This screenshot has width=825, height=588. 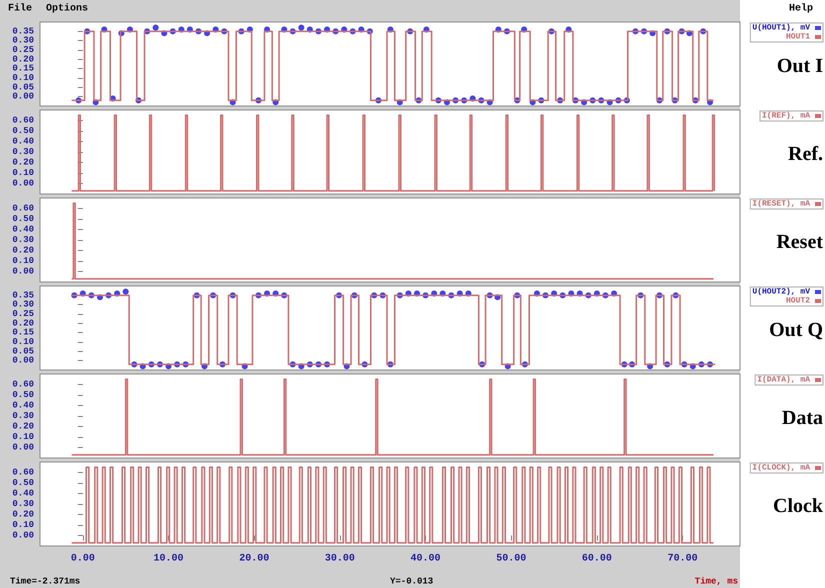 What do you see at coordinates (786, 116) in the screenshot?
I see `legend-label: I(REF), mA` at bounding box center [786, 116].